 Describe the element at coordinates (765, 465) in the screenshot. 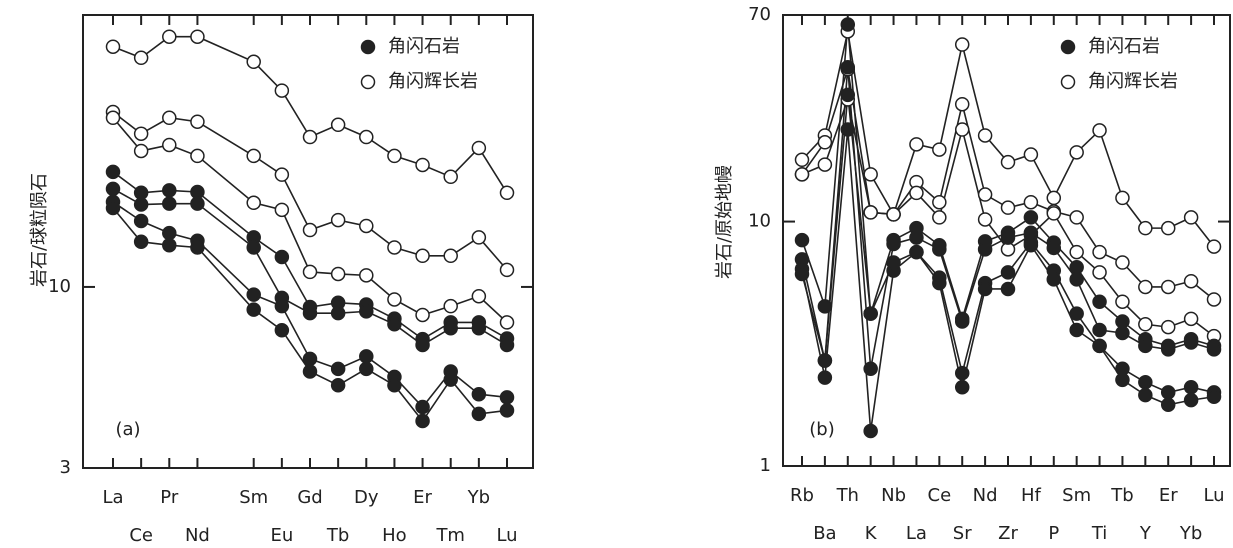

I see `y-tick-label: 1` at that location.